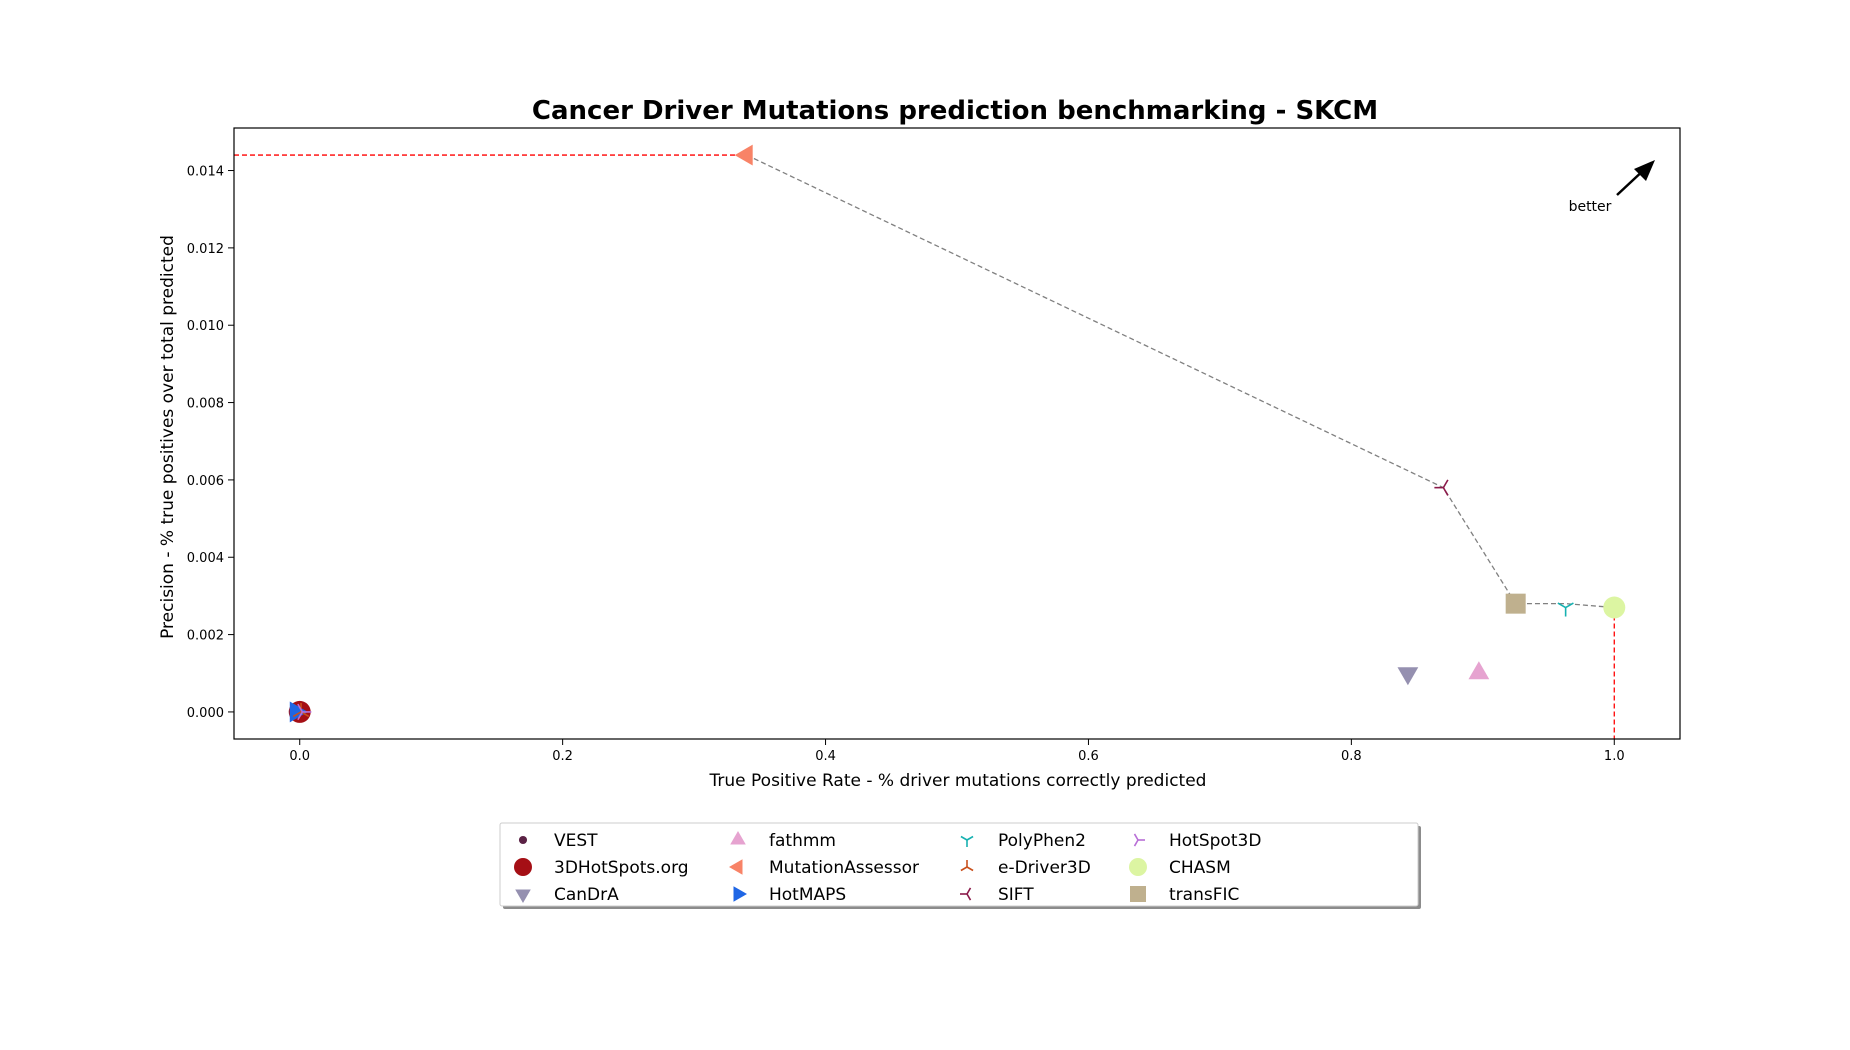 This screenshot has height=1050, width=1850. Describe the element at coordinates (1200, 868) in the screenshot. I see `legend-label-chasm: CHASM` at that location.